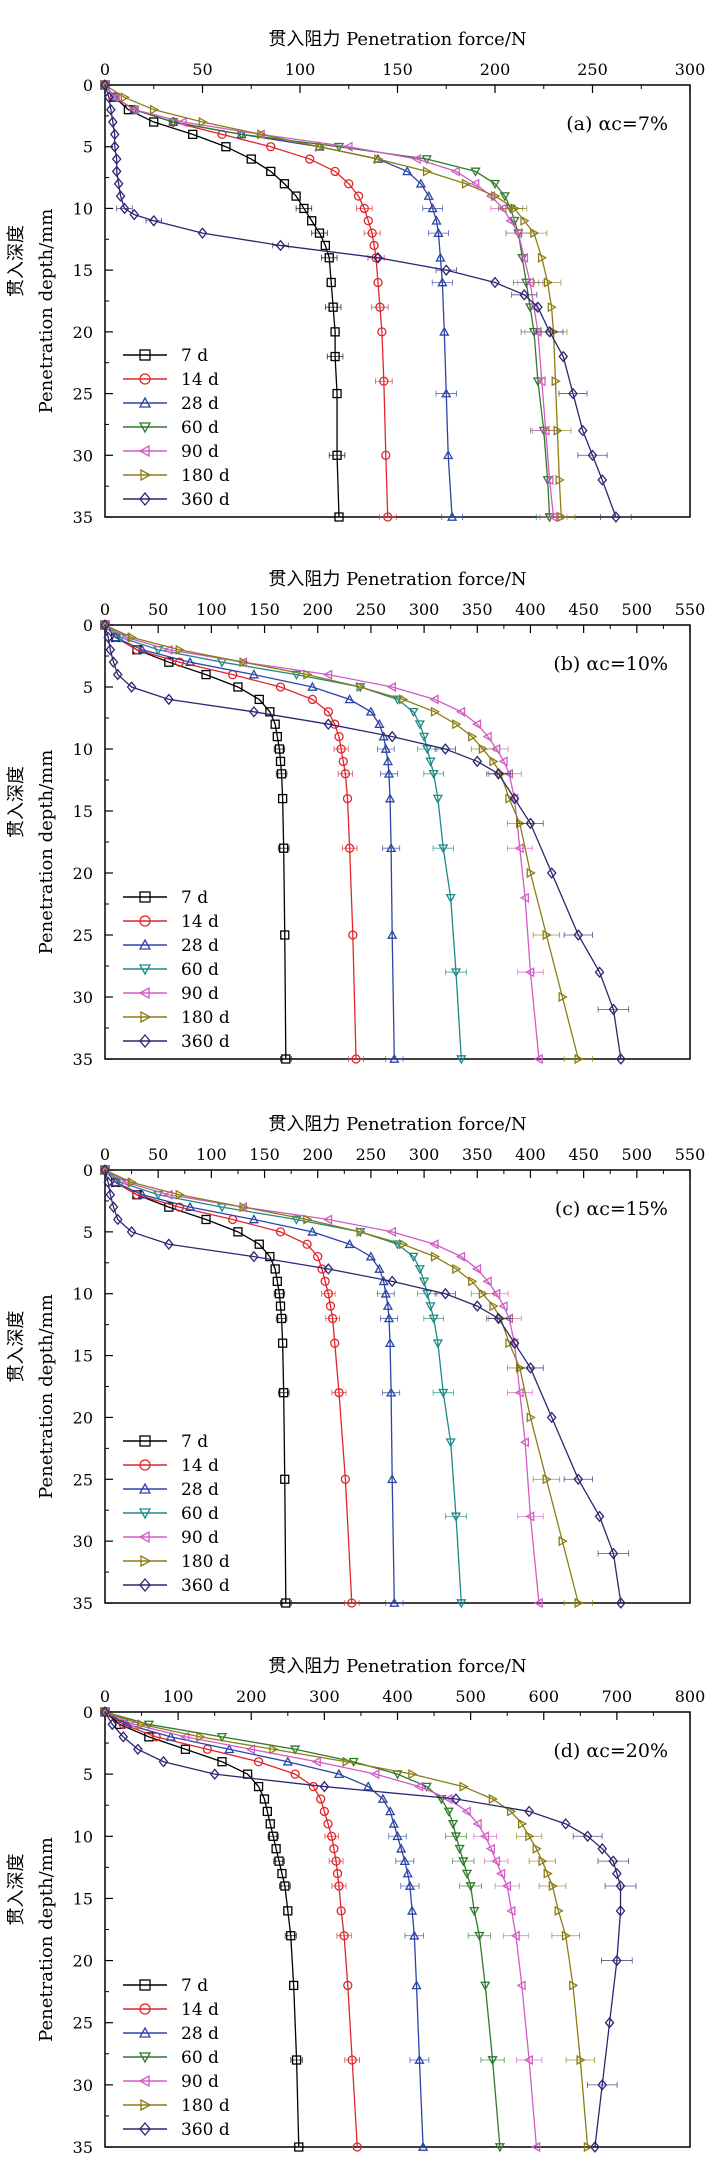 The height and width of the screenshot is (2173, 720). I want to click on chart-b-x-axis-title: 贯入阻力 Penetration force/N, so click(397, 579).